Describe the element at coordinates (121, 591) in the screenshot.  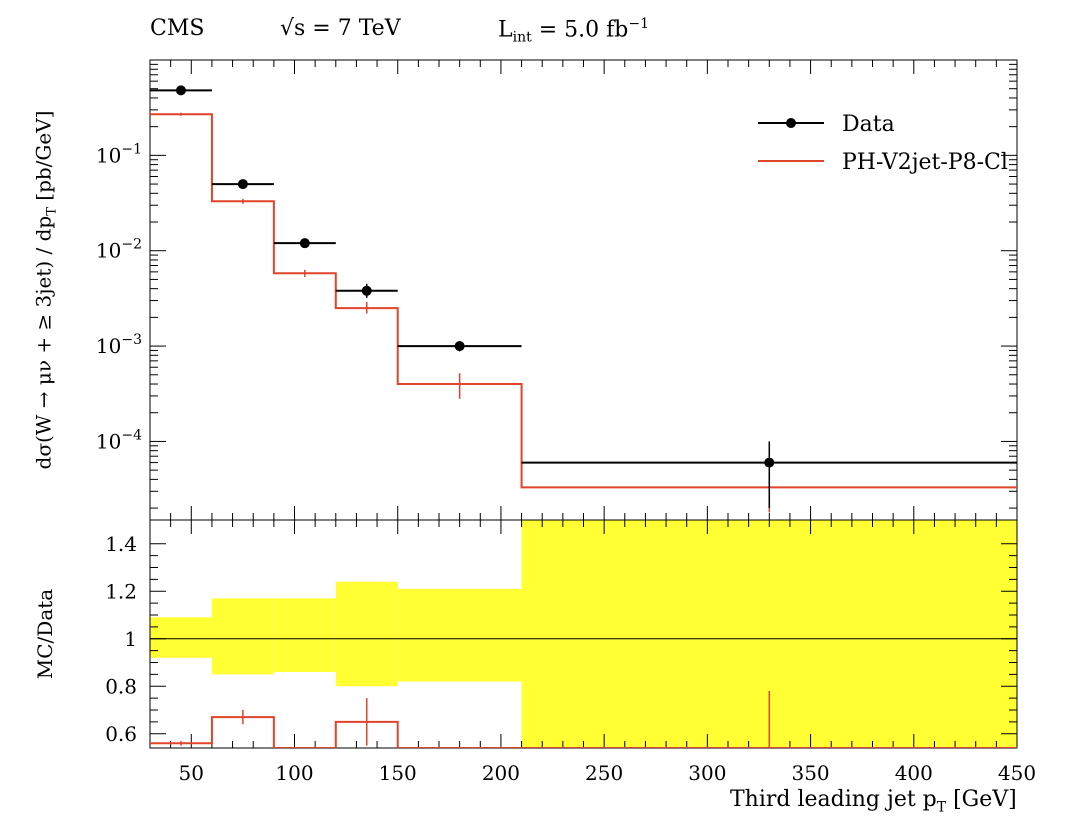
I see `ratio-y-tick-label: 1.2` at that location.